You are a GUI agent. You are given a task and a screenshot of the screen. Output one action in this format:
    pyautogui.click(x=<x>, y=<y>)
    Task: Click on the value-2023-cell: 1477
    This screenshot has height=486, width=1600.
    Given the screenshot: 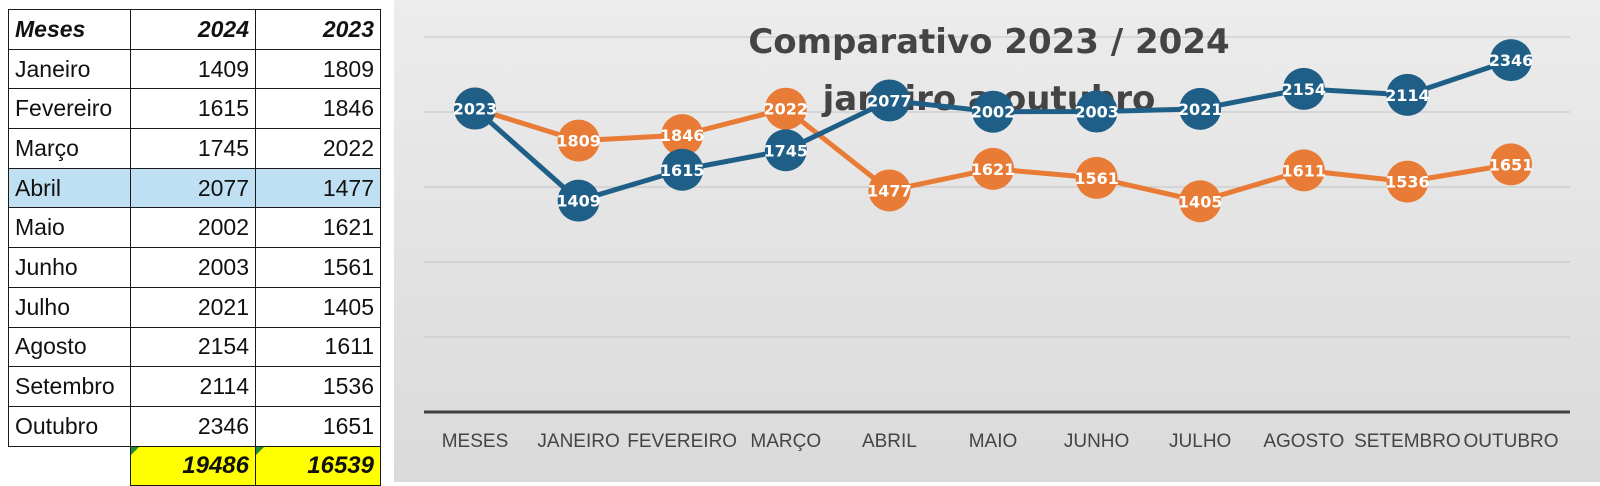 What is the action you would take?
    pyautogui.click(x=318, y=188)
    